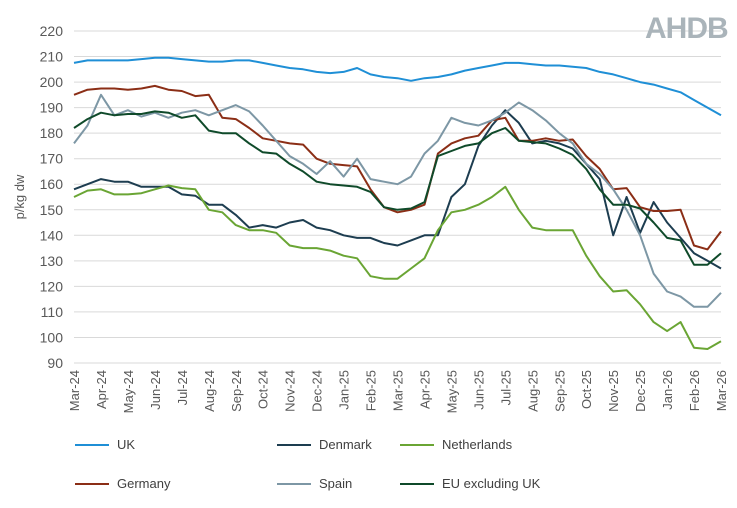 Image resolution: width=737 pixels, height=508 pixels. What do you see at coordinates (505, 387) in the screenshot?
I see `x-tick-label: Jul-25` at bounding box center [505, 387].